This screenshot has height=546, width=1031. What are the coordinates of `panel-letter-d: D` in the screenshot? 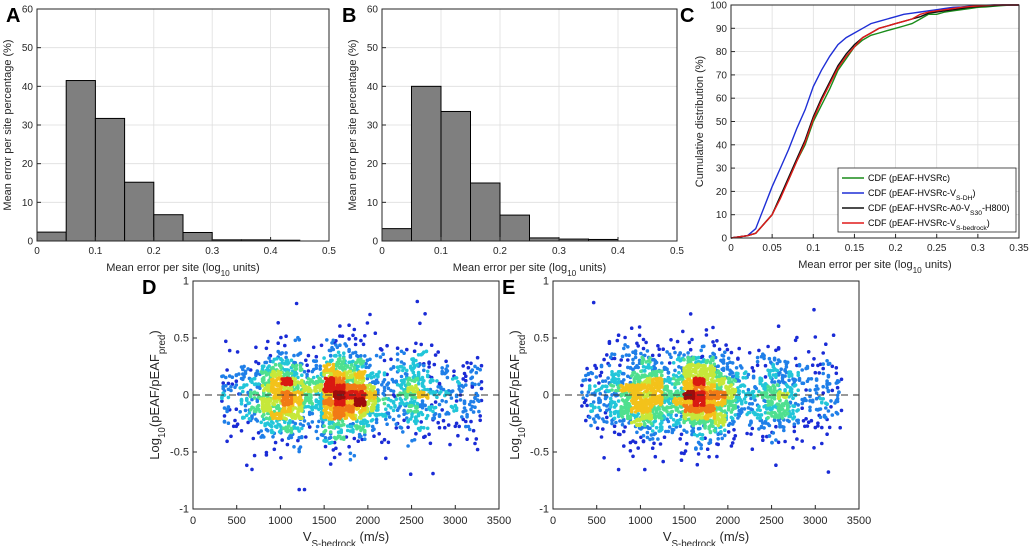 It's located at (149, 288).